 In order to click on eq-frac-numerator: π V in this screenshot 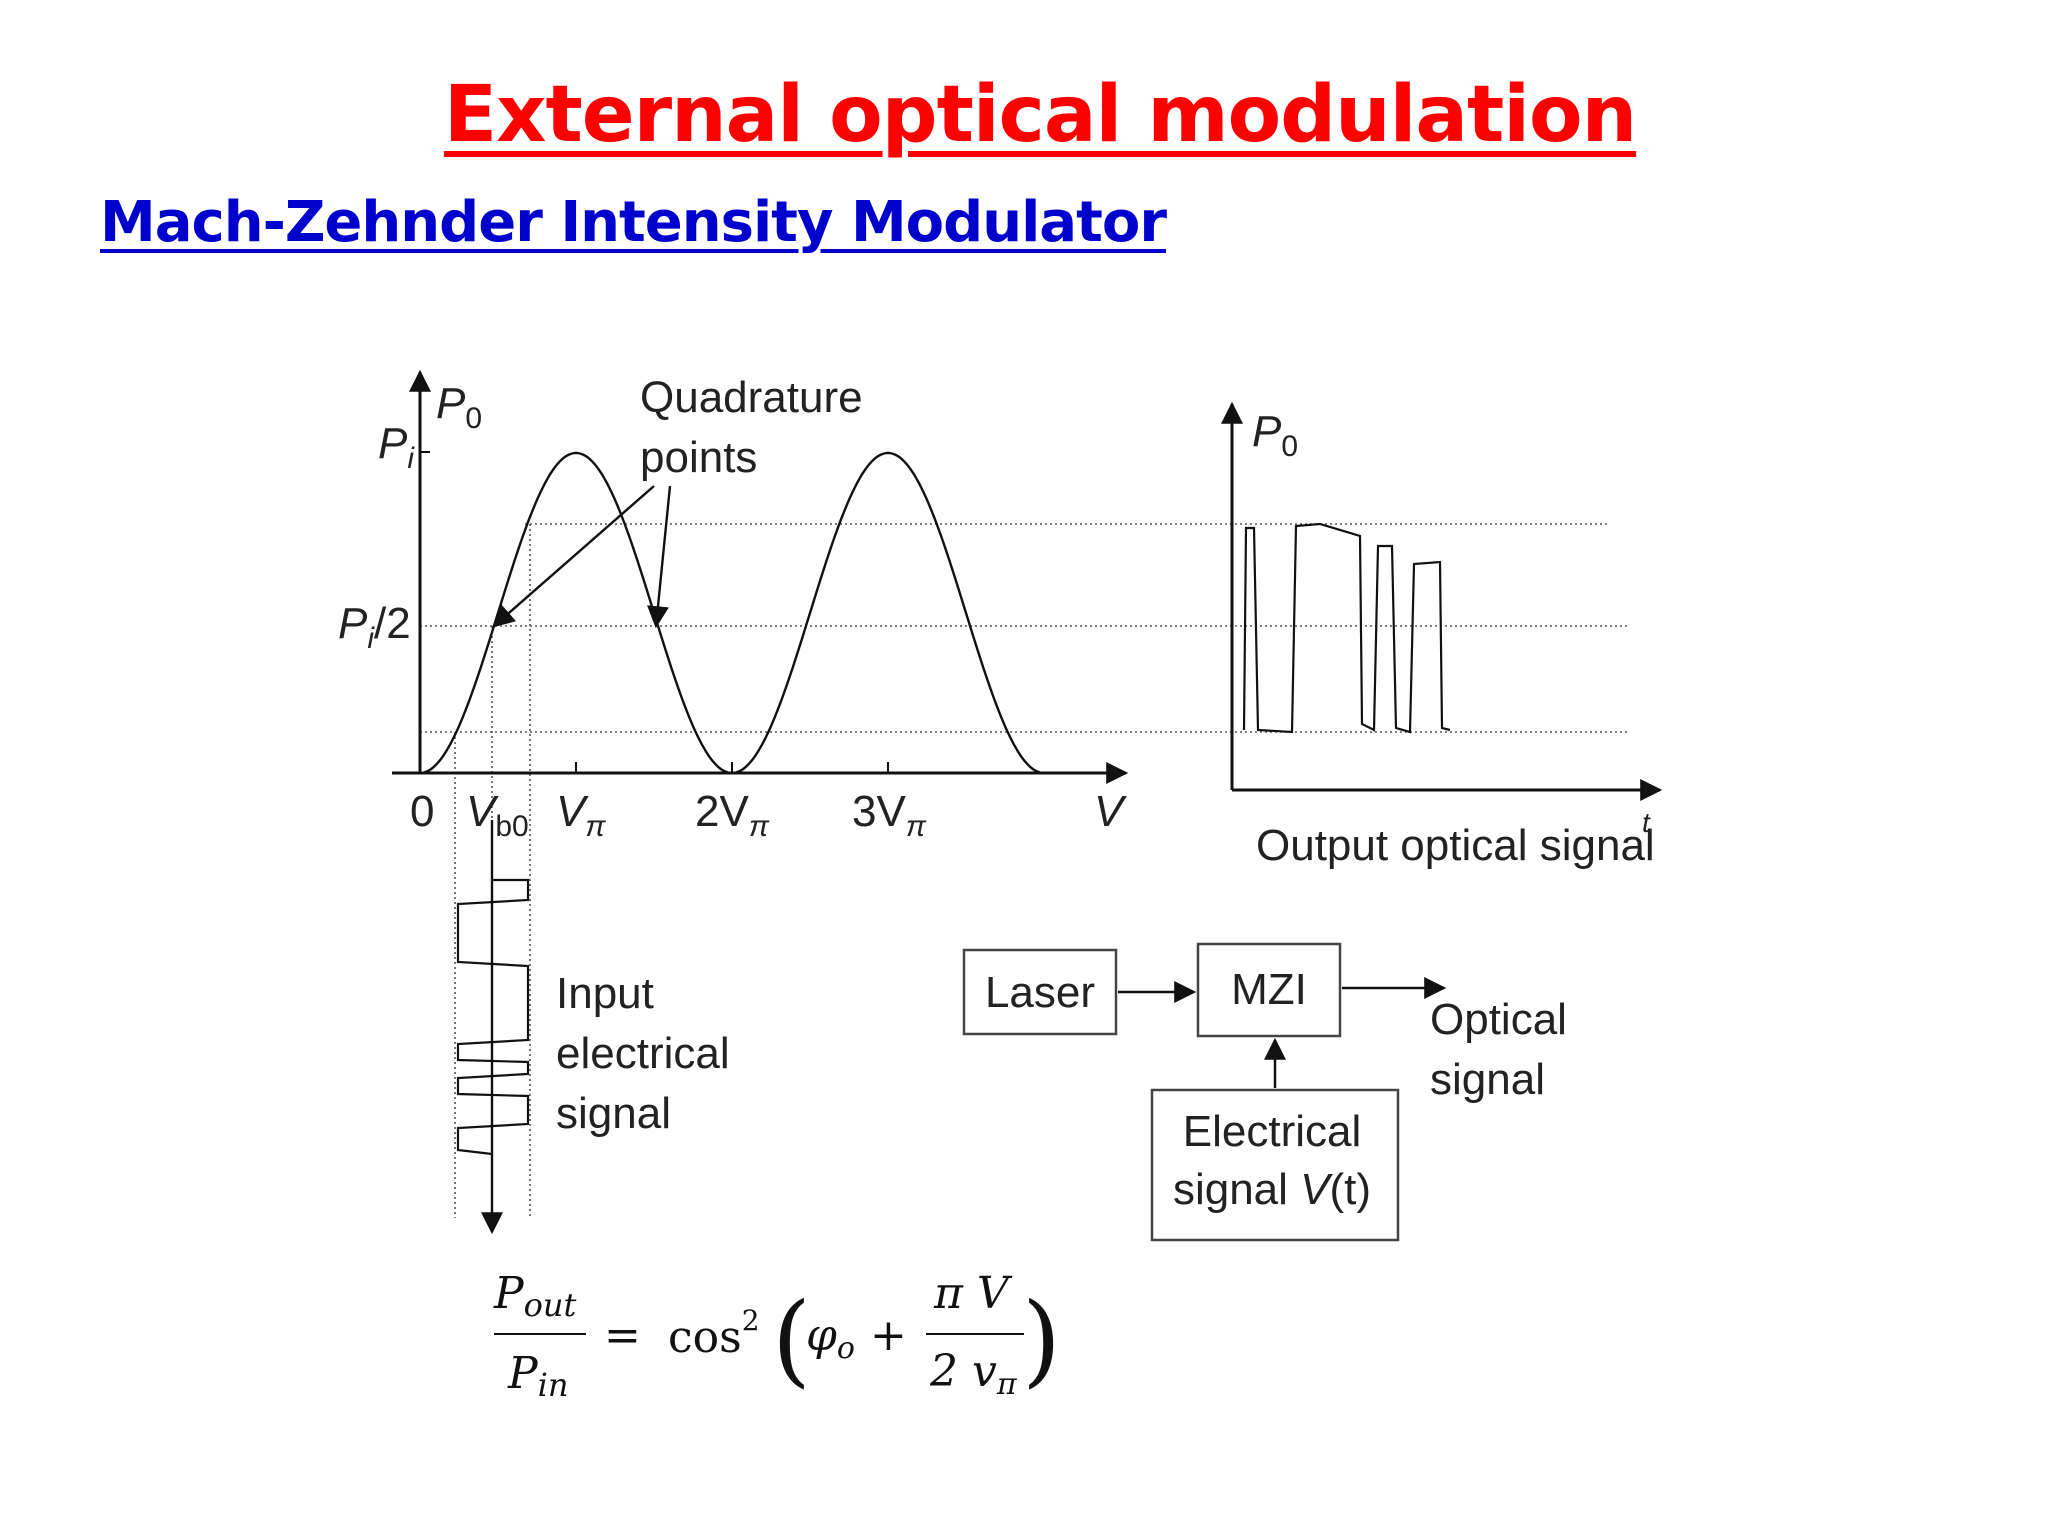, I will do `click(973, 1293)`.